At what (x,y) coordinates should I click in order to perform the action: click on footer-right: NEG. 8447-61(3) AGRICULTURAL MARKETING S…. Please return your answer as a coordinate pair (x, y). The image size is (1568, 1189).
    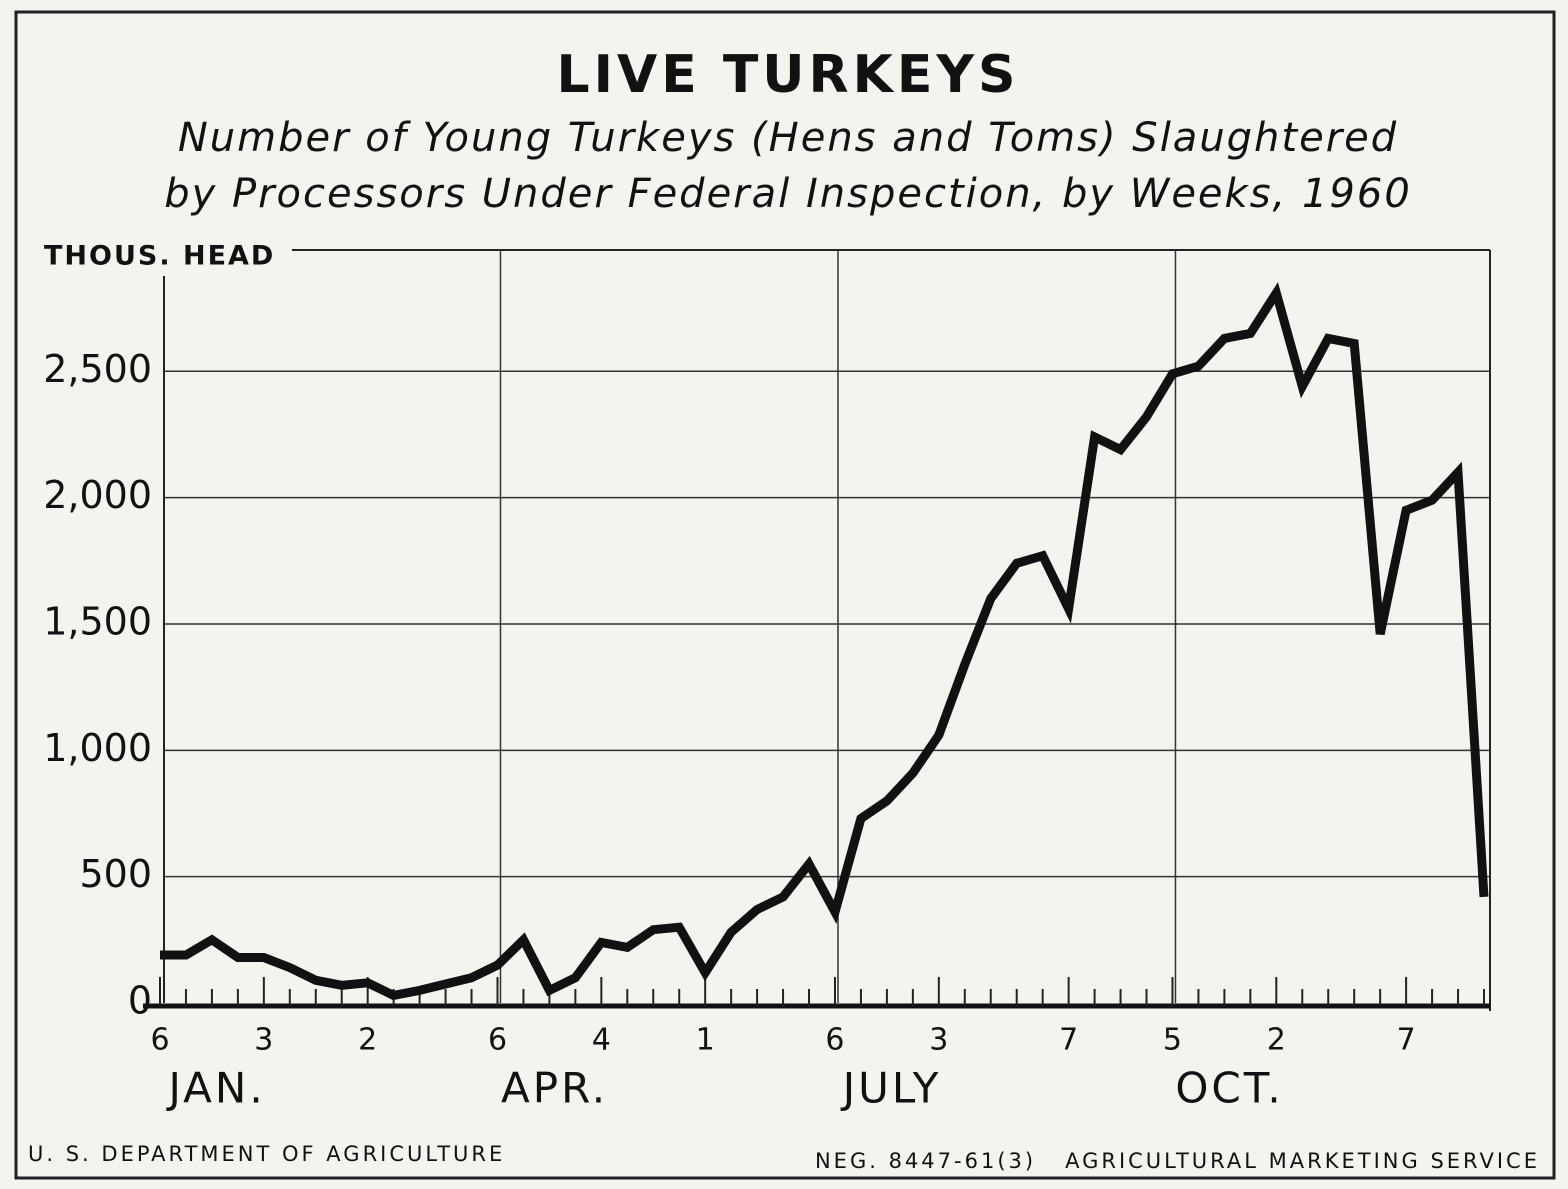
    Looking at the image, I should click on (1177, 1161).